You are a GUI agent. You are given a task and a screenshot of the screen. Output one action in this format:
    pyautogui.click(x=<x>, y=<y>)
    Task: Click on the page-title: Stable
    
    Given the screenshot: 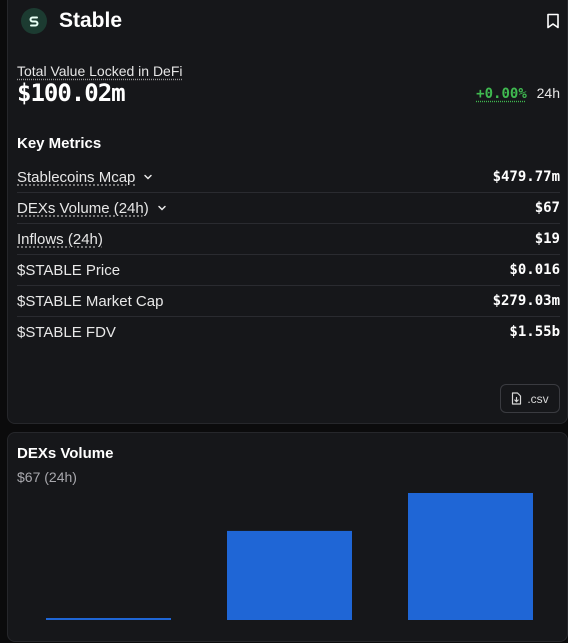 What is the action you would take?
    pyautogui.click(x=91, y=20)
    